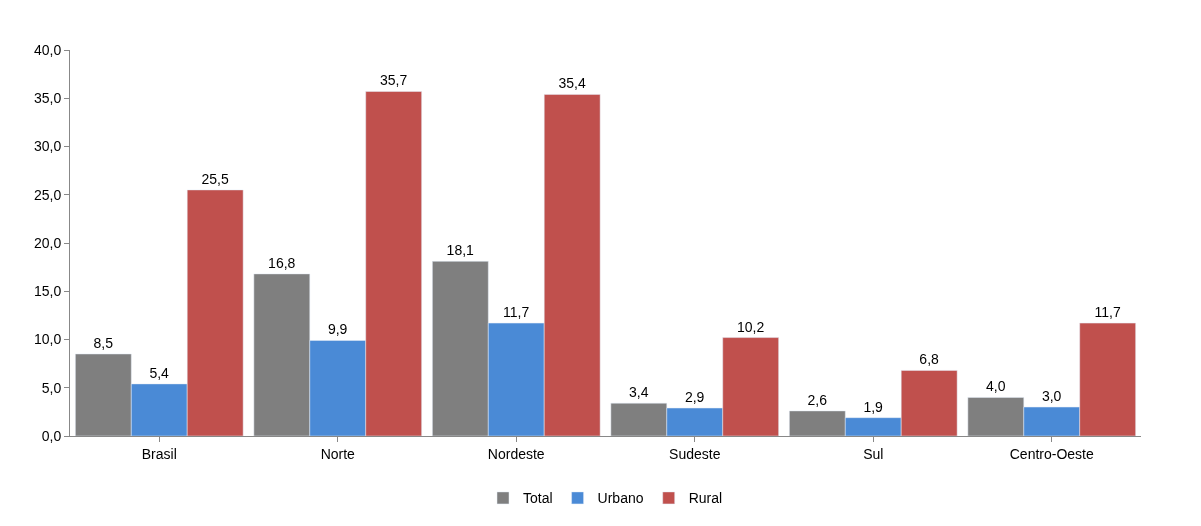  Describe the element at coordinates (538, 498) in the screenshot. I see `legend-label: Total` at that location.